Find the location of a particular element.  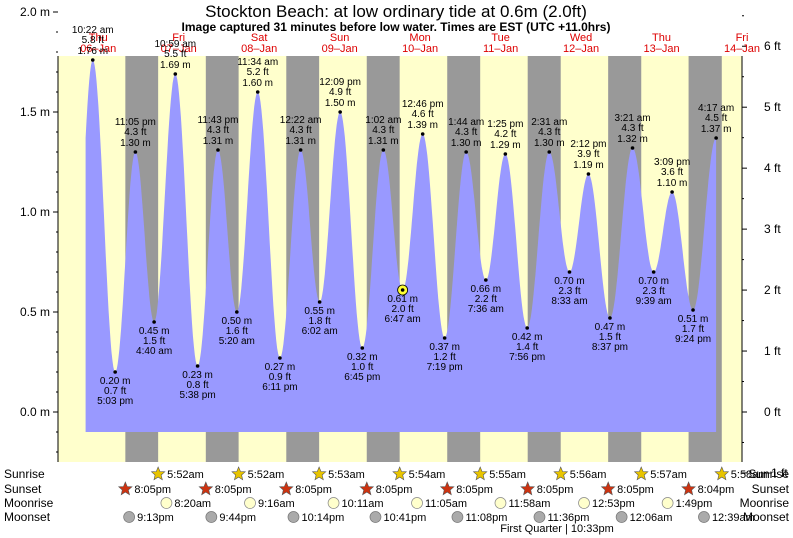

sunrise-time: 5:58am is located at coordinates (749, 475).